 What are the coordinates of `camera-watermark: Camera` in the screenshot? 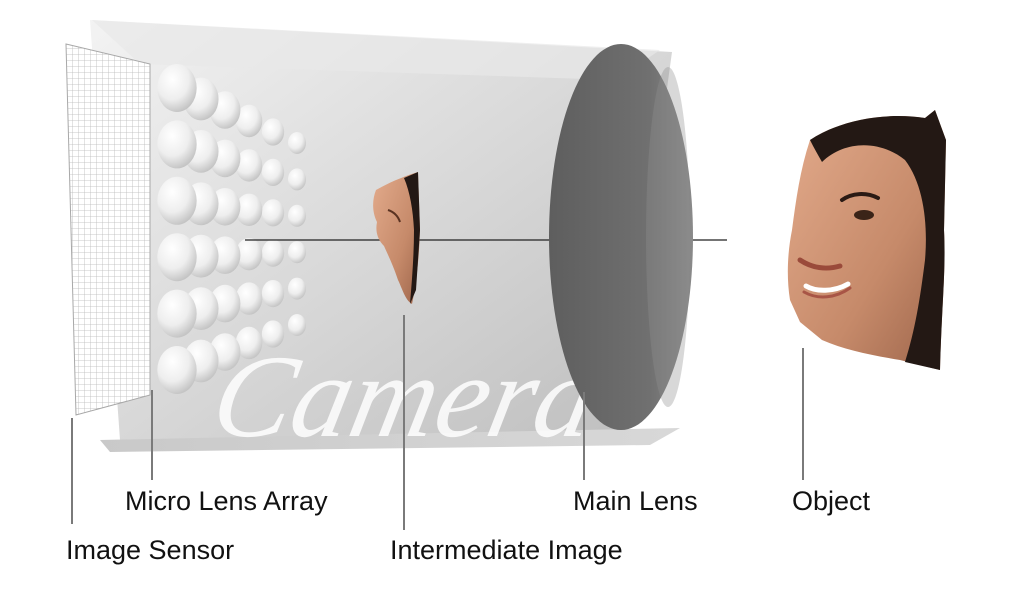 It's located at (406, 396).